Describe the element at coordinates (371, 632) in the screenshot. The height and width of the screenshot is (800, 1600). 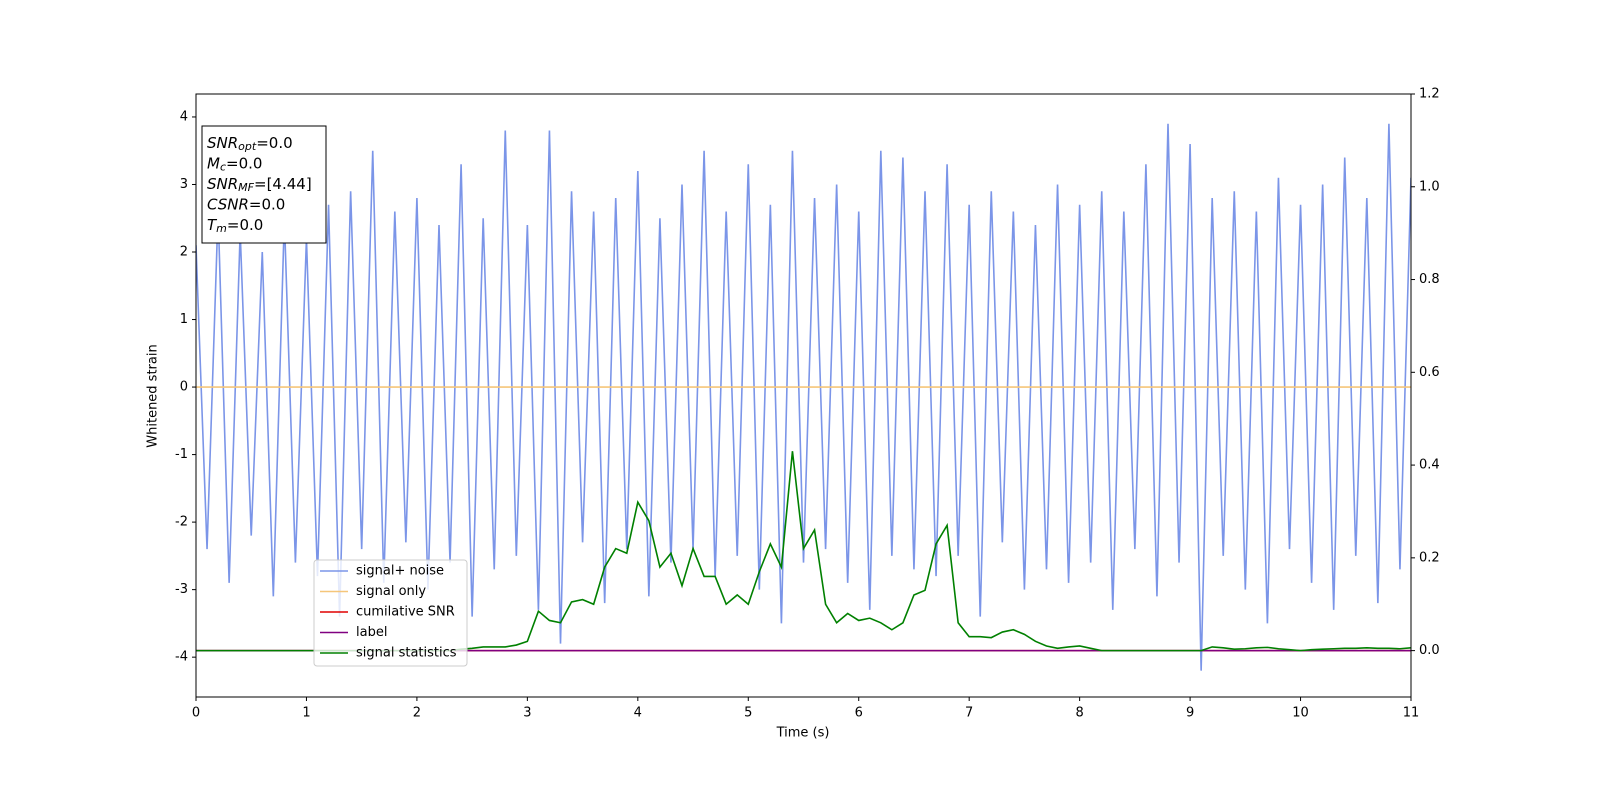
I see `legend-label: label` at that location.